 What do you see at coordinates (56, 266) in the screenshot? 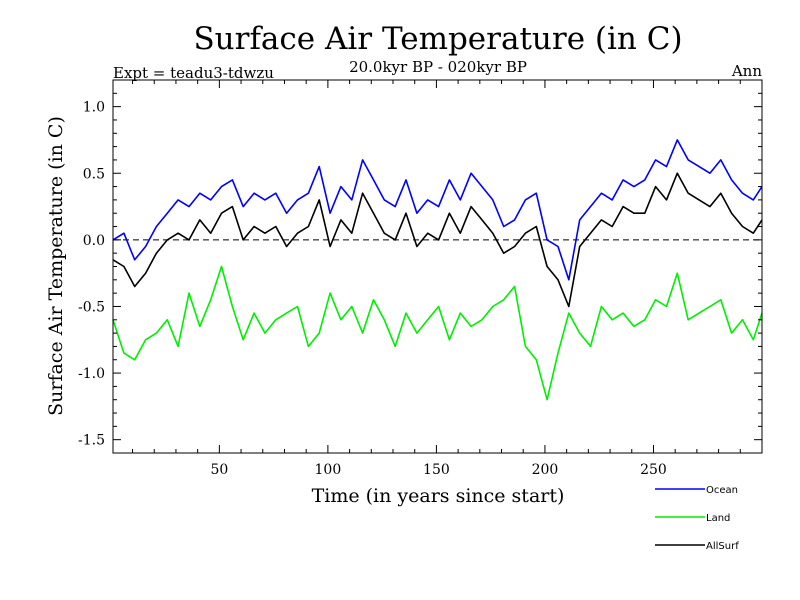
I see `y-axis-label: Surface Air Temperature (in C)` at bounding box center [56, 266].